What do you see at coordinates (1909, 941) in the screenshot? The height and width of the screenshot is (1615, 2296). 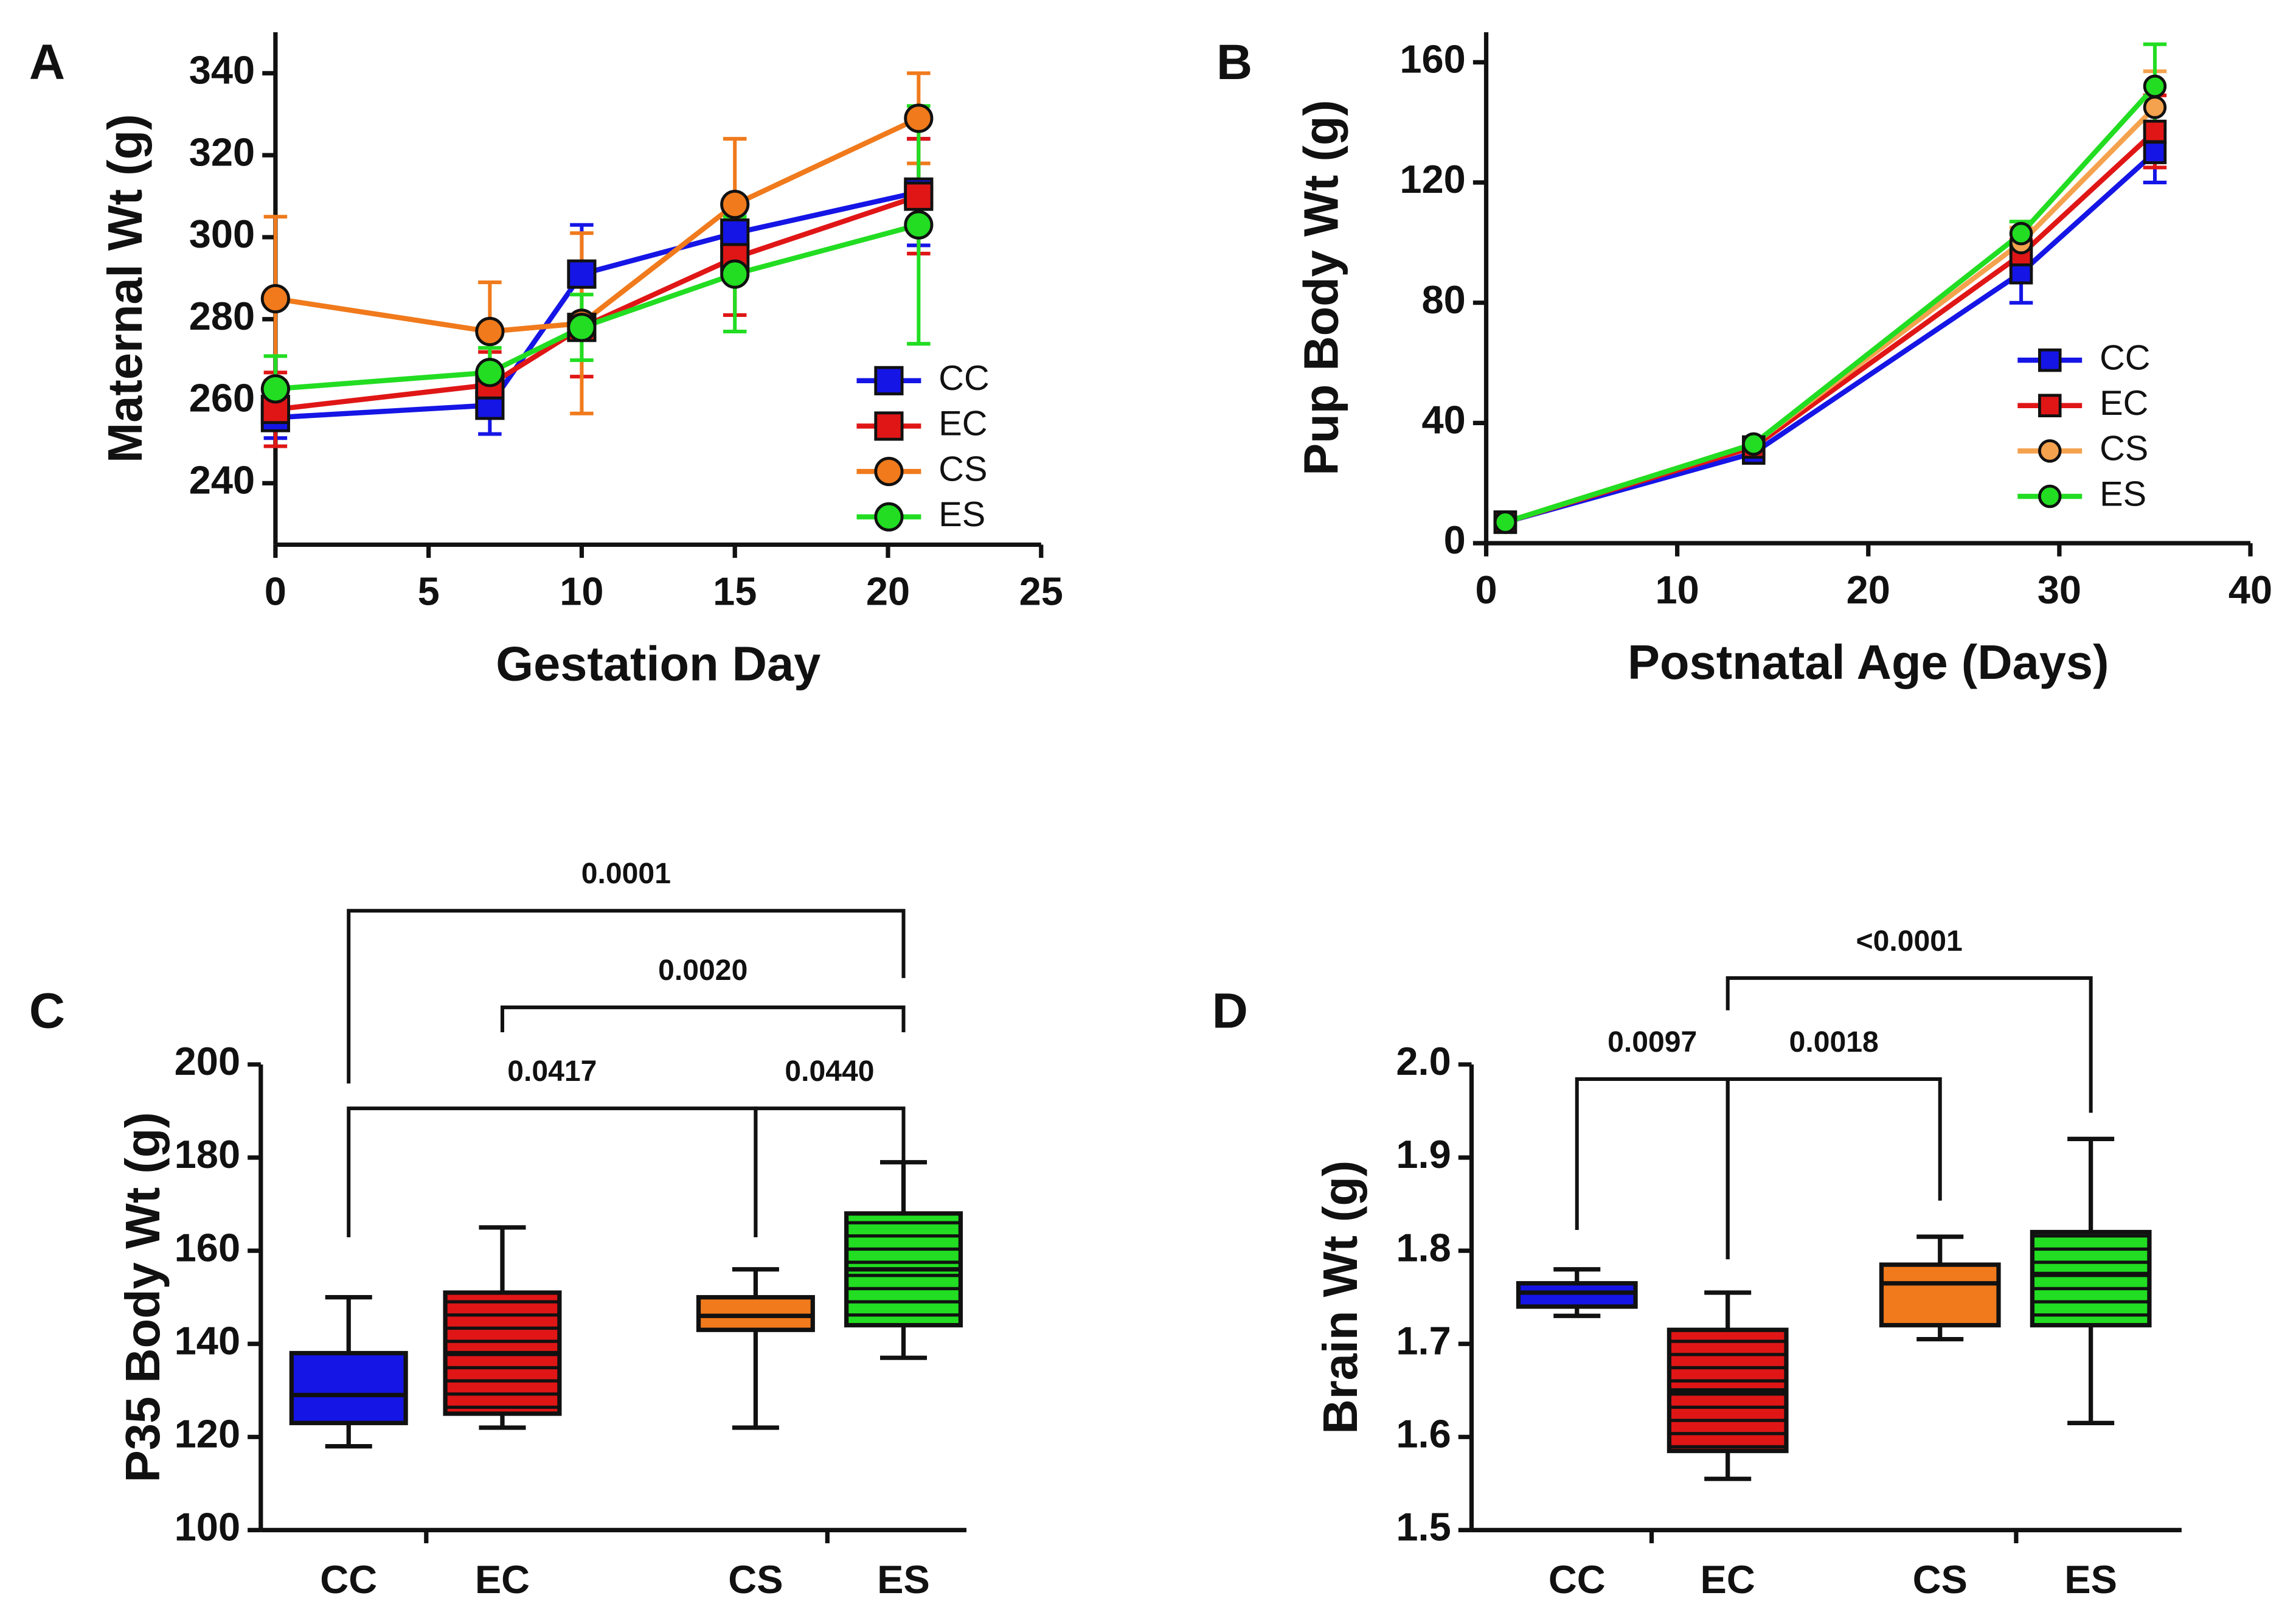 I see `comparison-label: <0.0001` at bounding box center [1909, 941].